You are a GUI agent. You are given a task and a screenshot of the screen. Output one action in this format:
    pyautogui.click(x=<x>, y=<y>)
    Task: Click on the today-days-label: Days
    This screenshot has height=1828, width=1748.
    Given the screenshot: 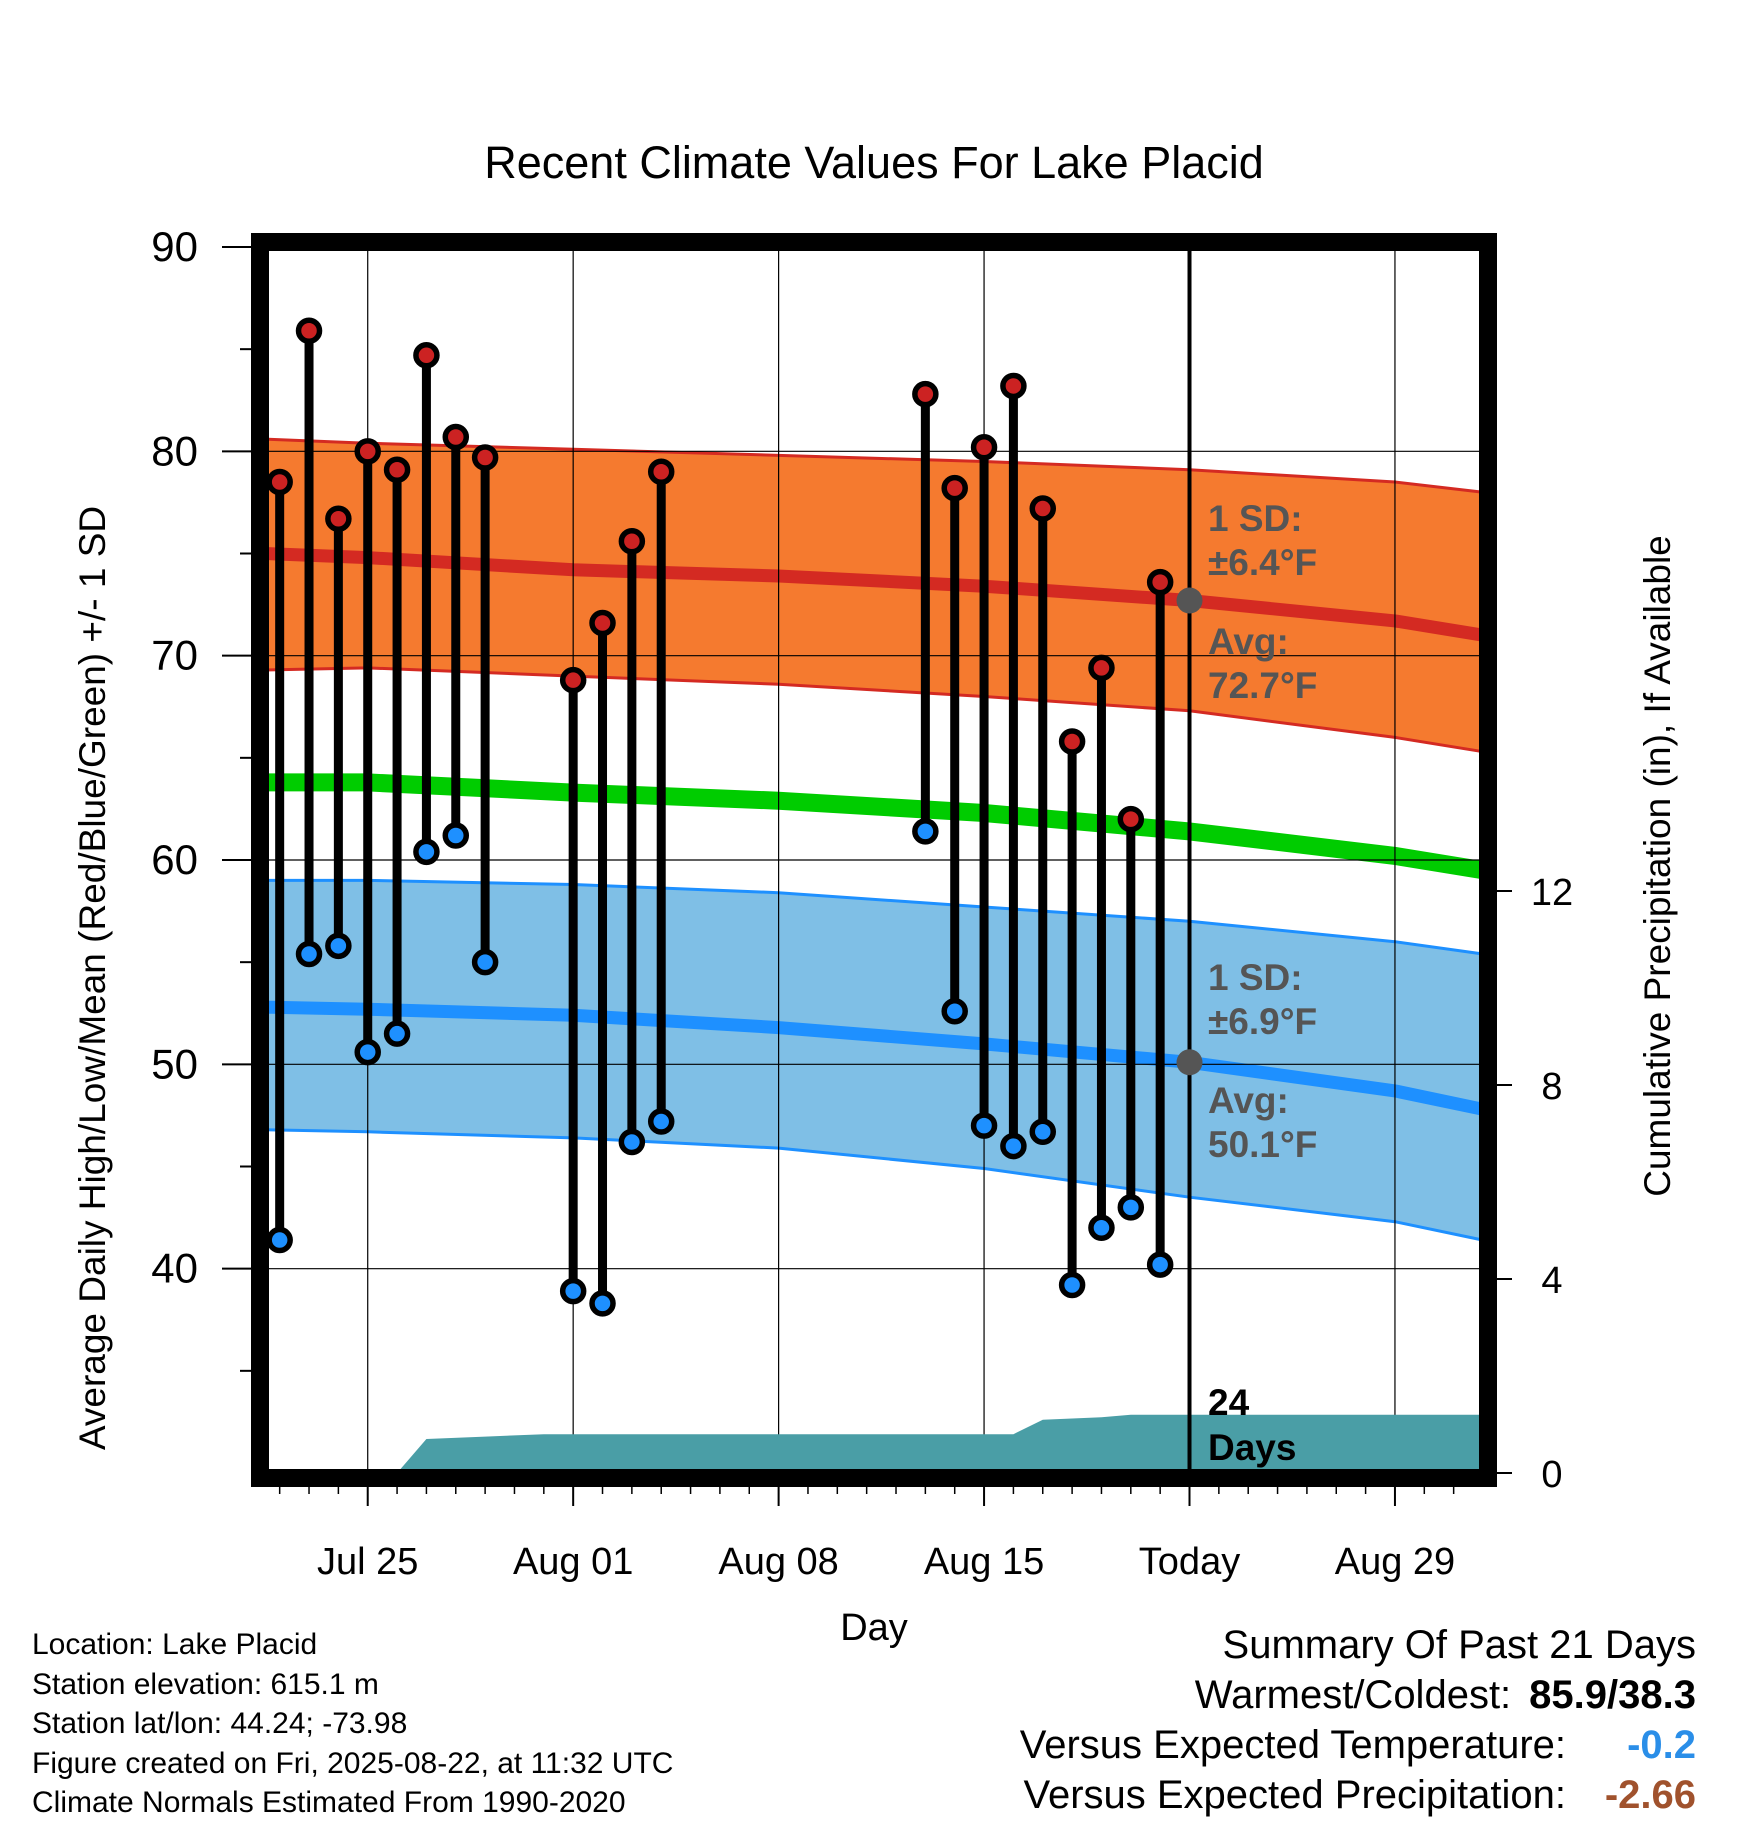 What is the action you would take?
    pyautogui.click(x=1252, y=1447)
    